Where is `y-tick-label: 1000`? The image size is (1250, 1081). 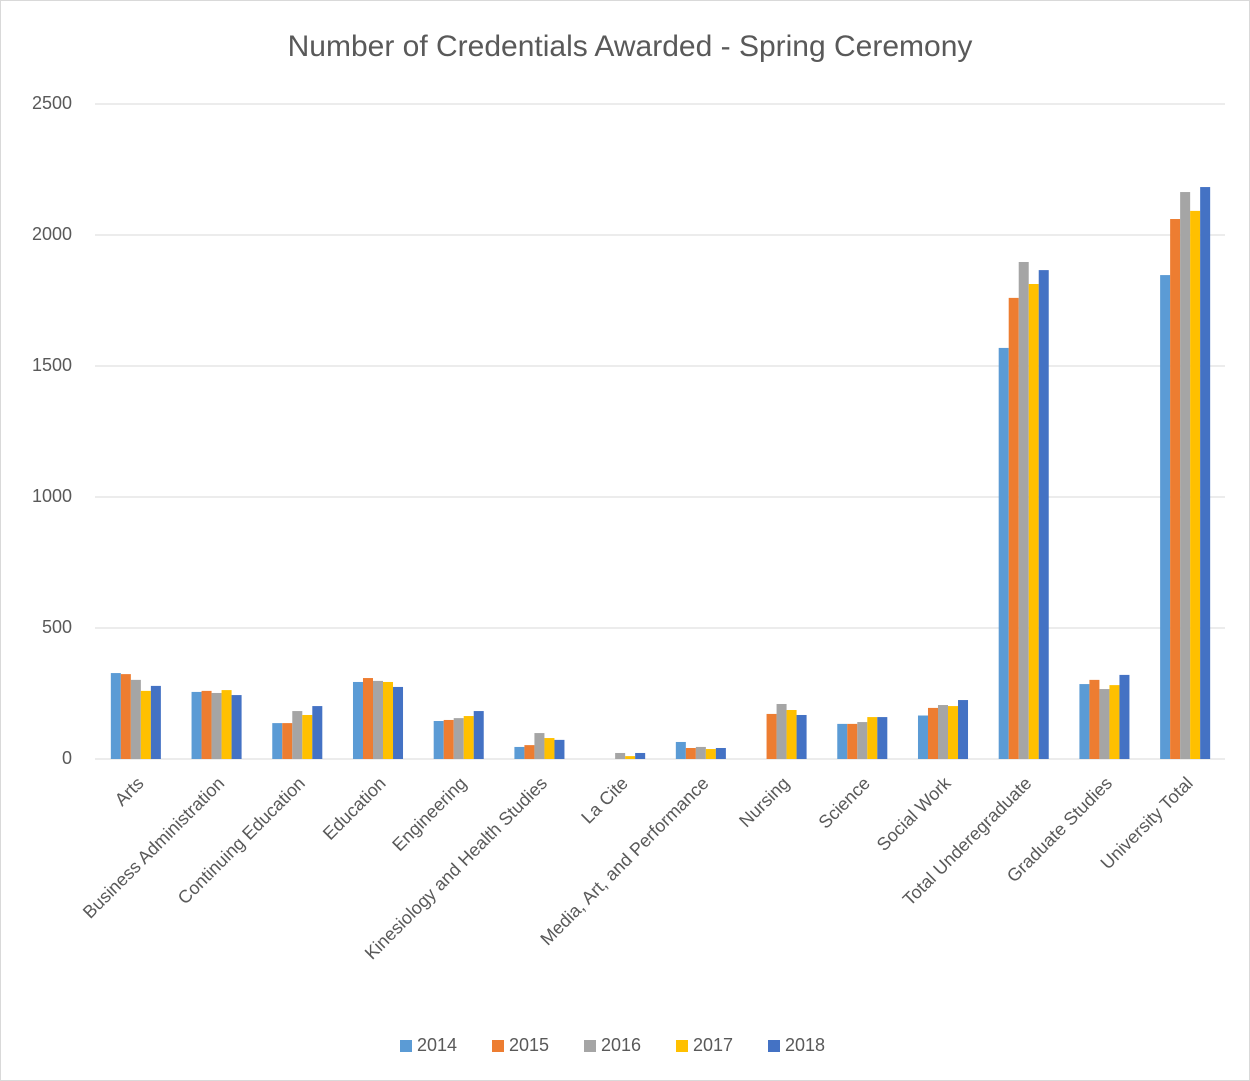
y-tick-label: 1000 is located at coordinates (52, 496).